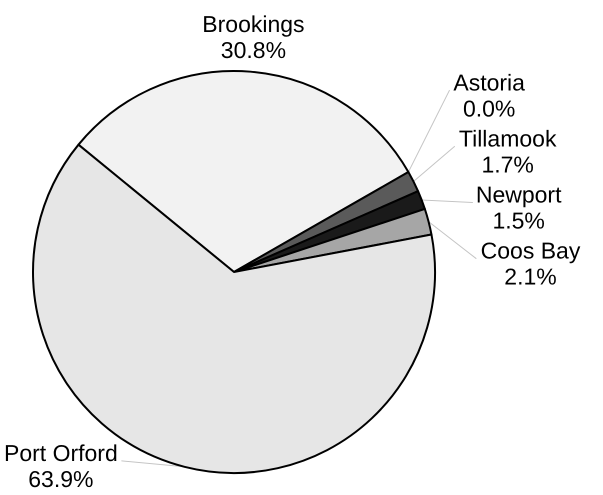 The height and width of the screenshot is (495, 603). Describe the element at coordinates (61, 479) in the screenshot. I see `data-label: 63.9%` at that location.